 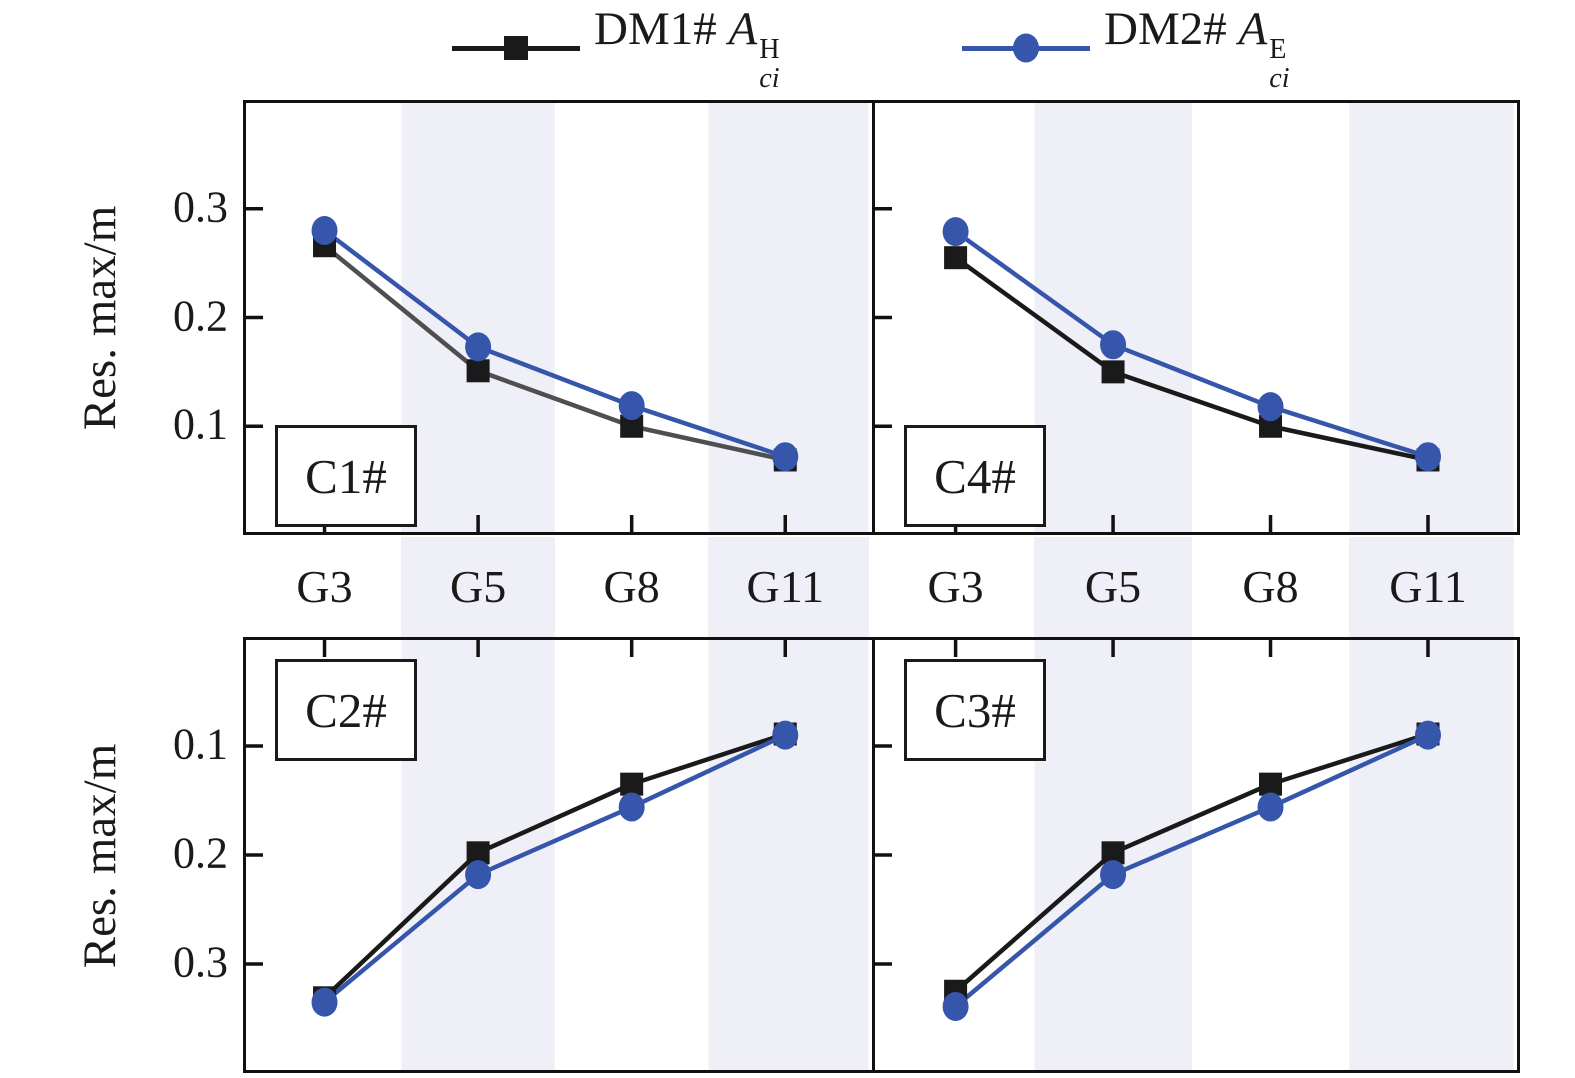 What do you see at coordinates (200, 853) in the screenshot?
I see `y-tick-label-bottom: 0.2` at bounding box center [200, 853].